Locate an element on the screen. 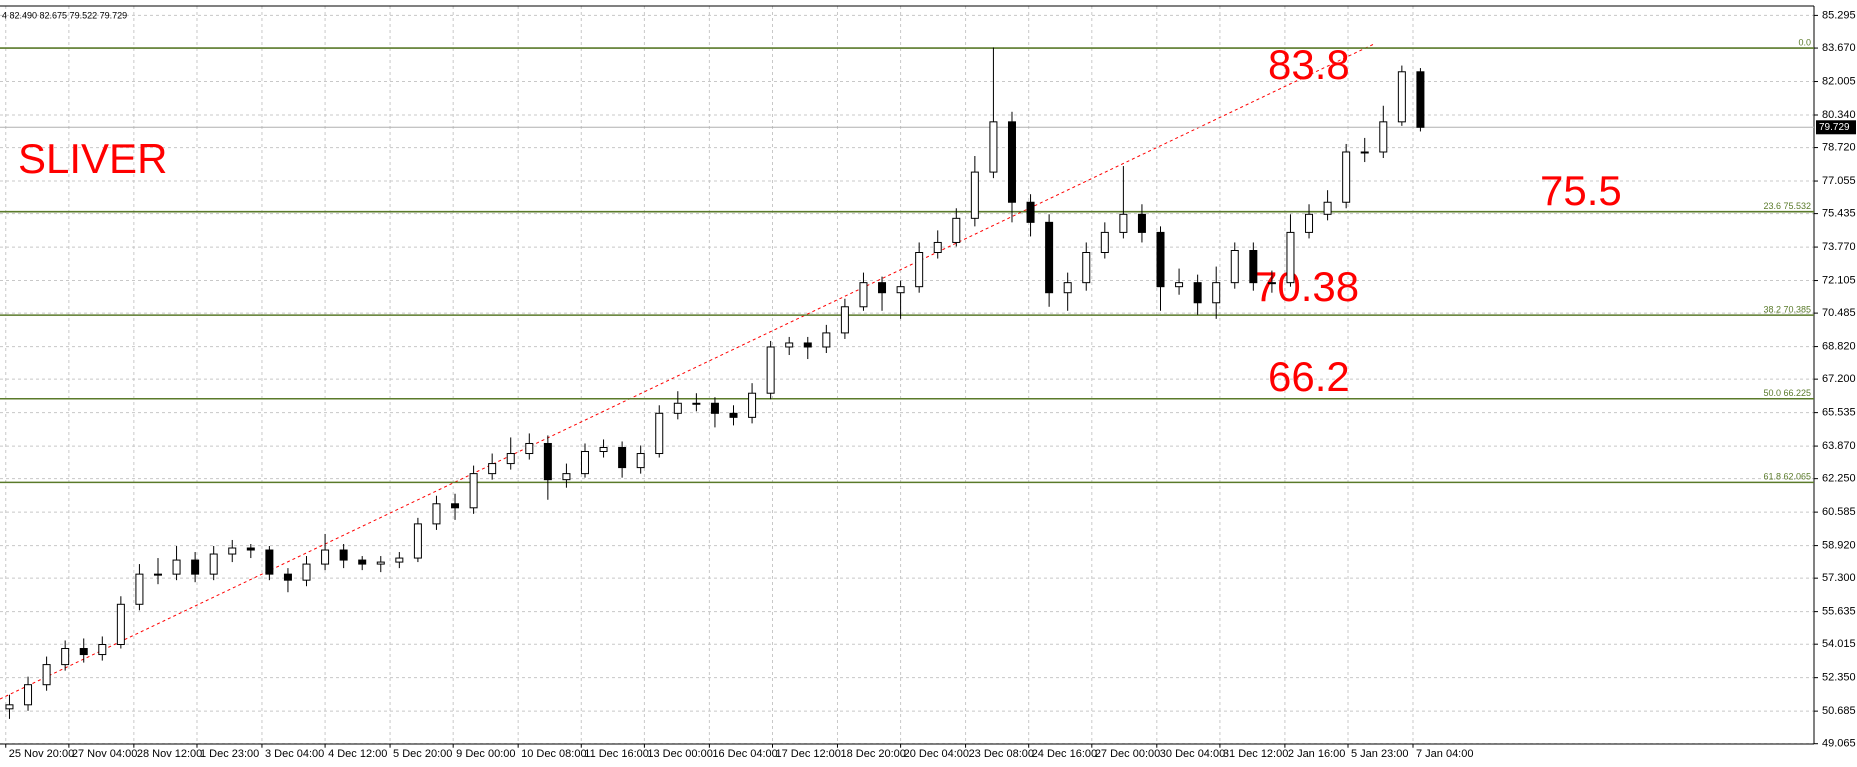 The image size is (1857, 767). y-tick-label: 55.635 is located at coordinates (1839, 612).